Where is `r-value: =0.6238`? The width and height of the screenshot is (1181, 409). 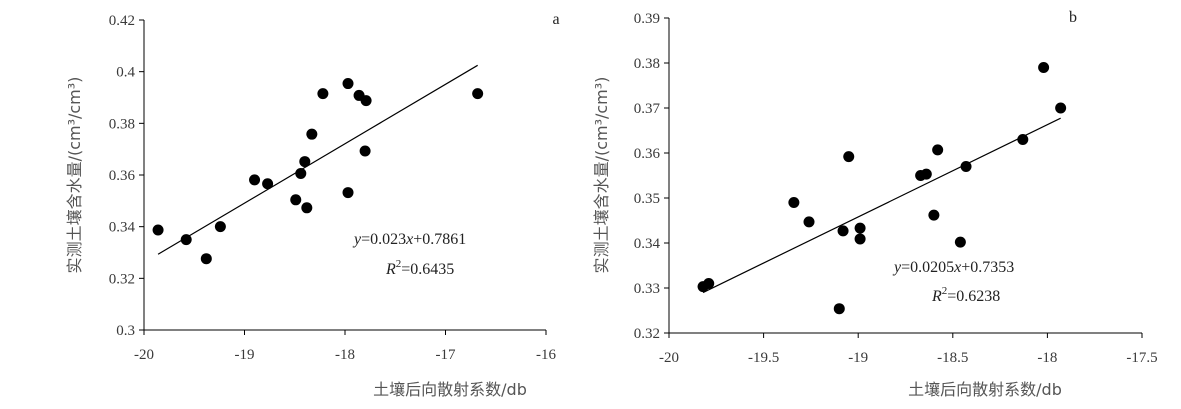
r-value: =0.6238 is located at coordinates (973, 296).